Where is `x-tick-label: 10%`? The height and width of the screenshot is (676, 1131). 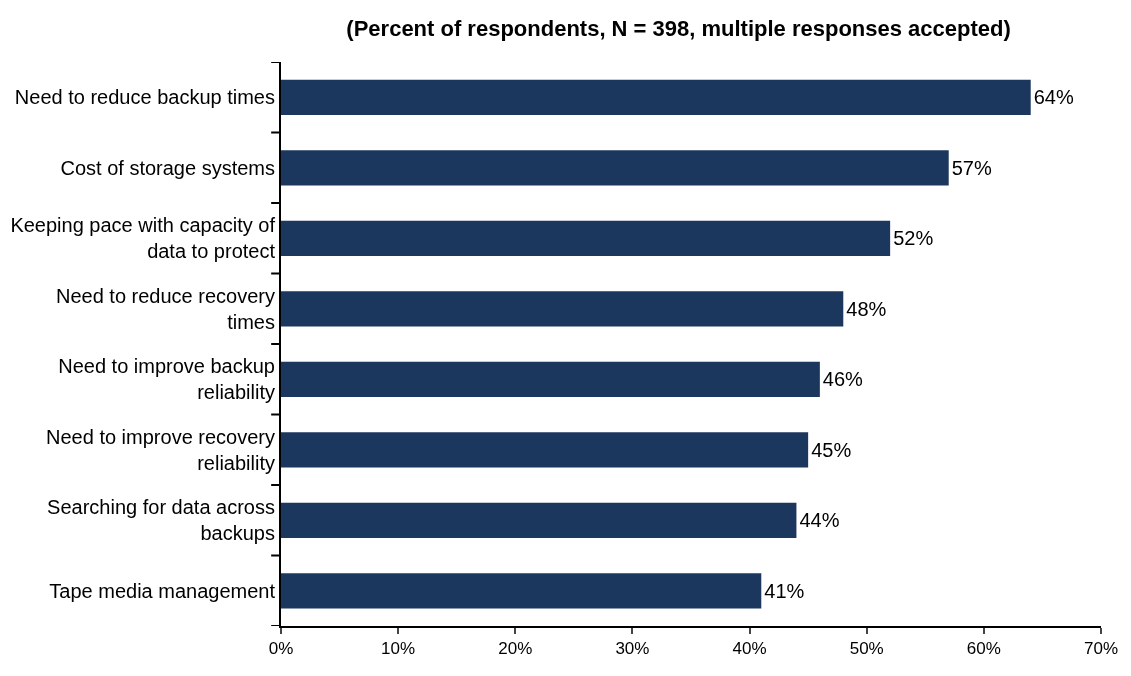 x-tick-label: 10% is located at coordinates (398, 649).